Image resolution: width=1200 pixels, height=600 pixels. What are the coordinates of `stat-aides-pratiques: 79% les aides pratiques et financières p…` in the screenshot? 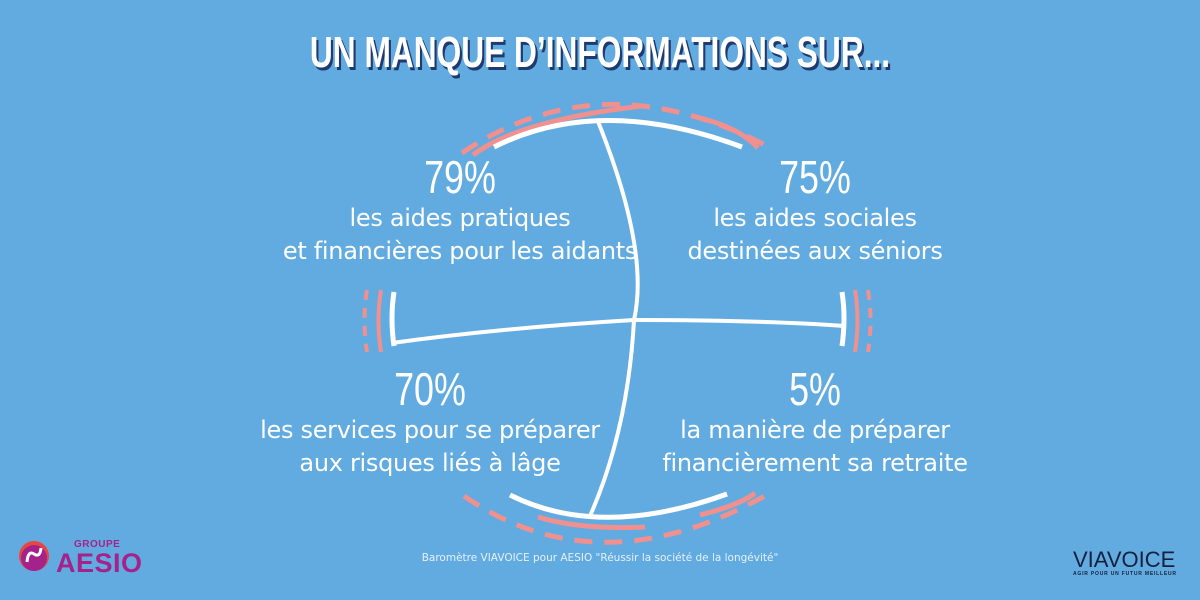 It's located at (460, 210).